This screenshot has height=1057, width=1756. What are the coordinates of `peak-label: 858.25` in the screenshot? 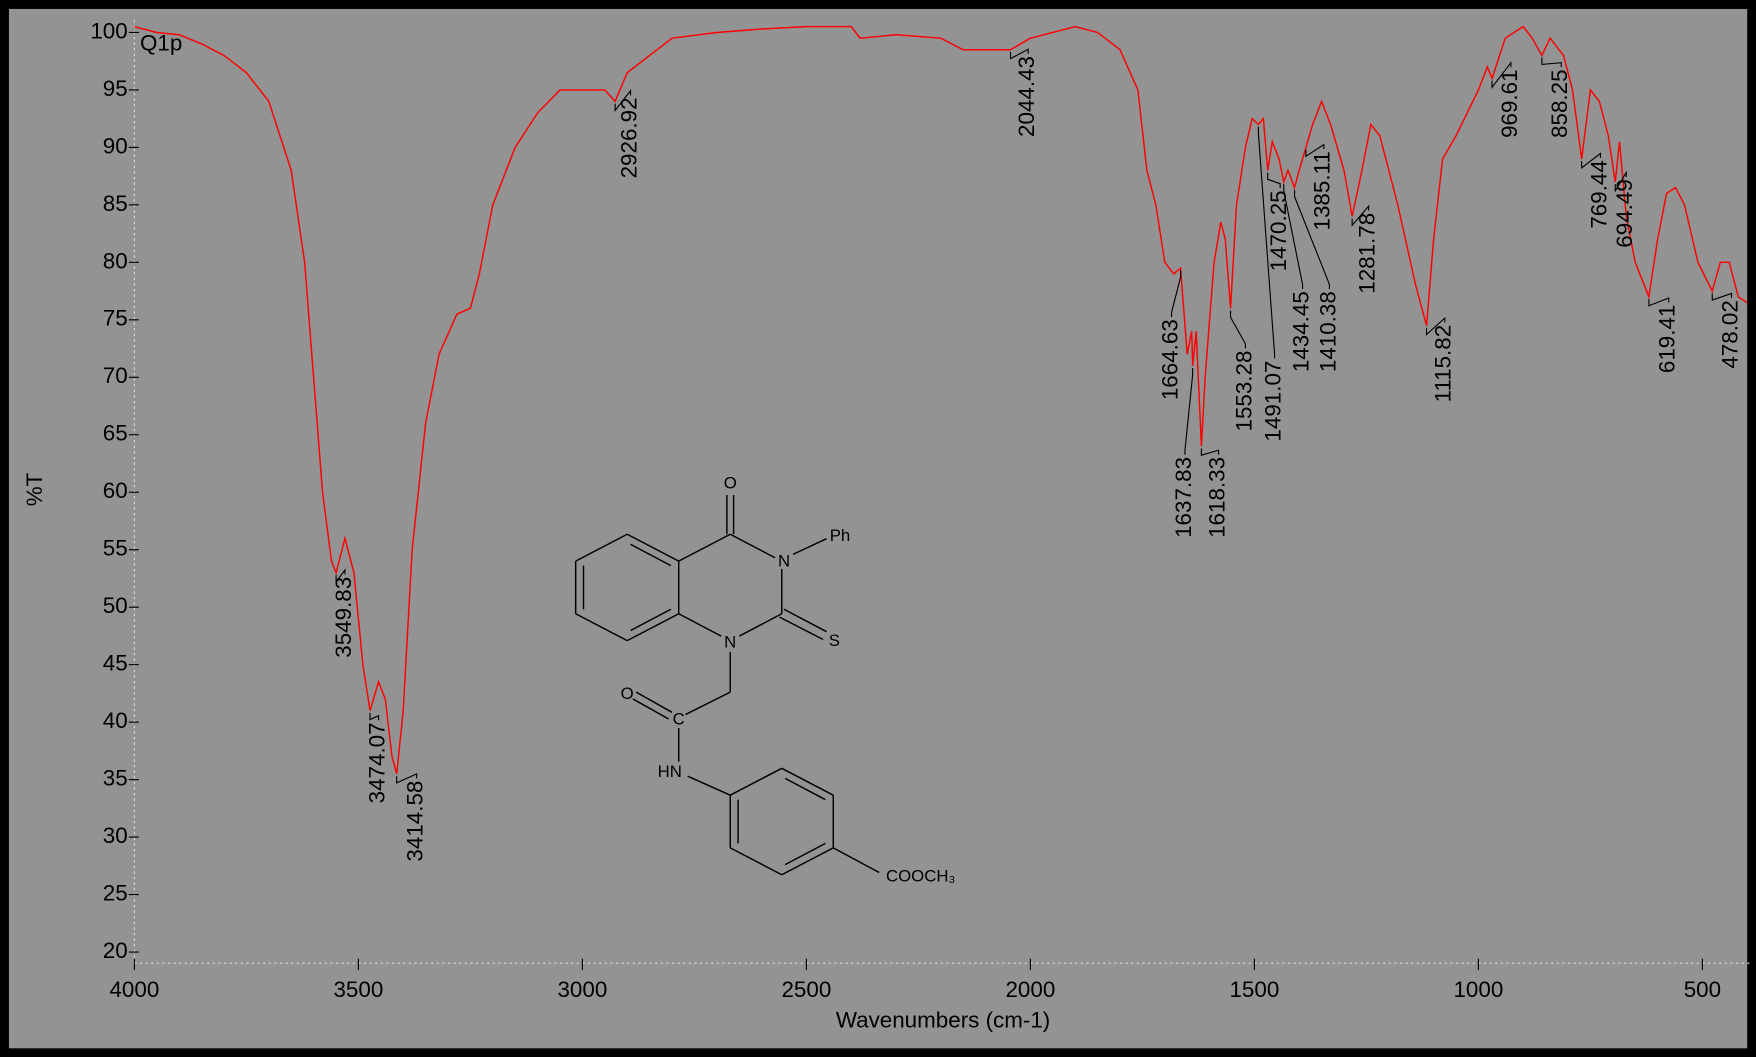 It's located at (1559, 103).